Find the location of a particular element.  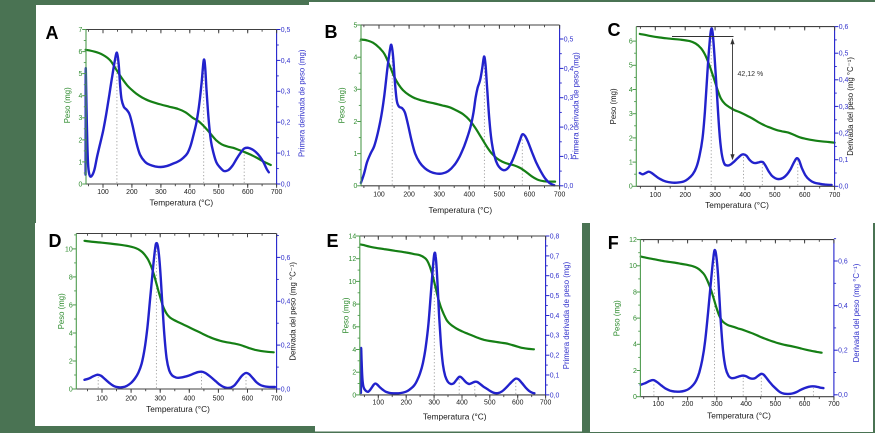

svg-text: 12 is located at coordinates (353, 259).